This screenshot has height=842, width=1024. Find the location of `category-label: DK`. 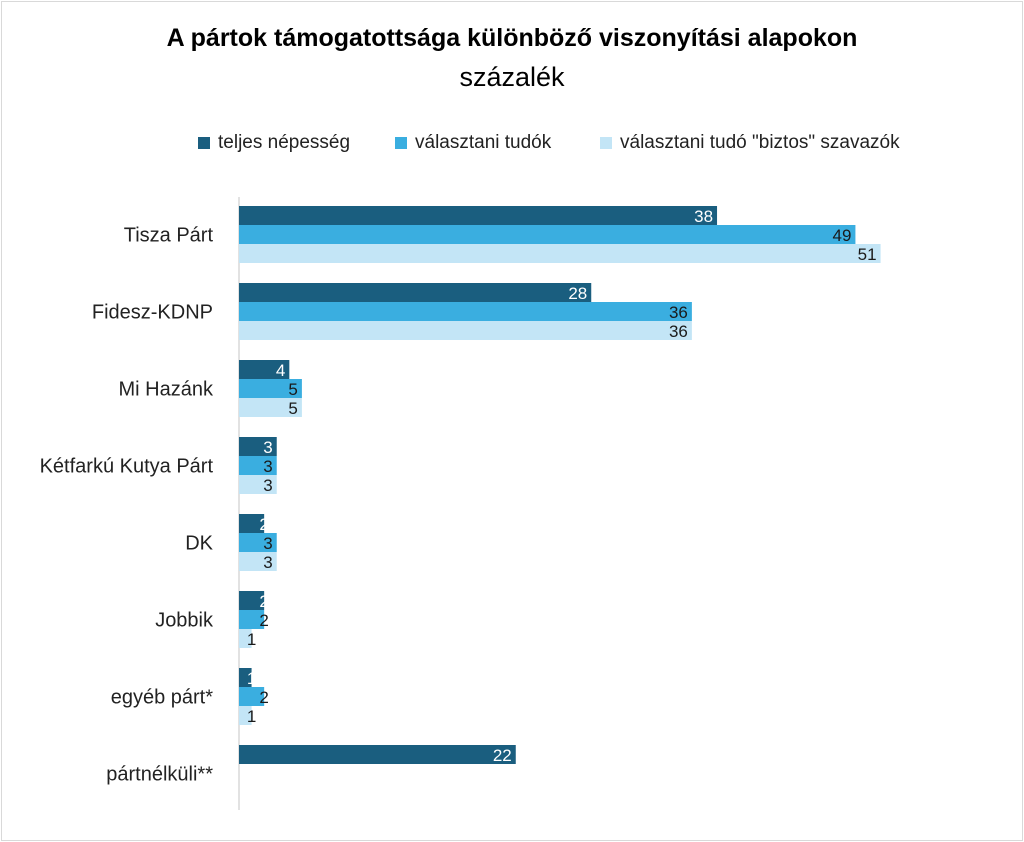

category-label: DK is located at coordinates (199, 544).